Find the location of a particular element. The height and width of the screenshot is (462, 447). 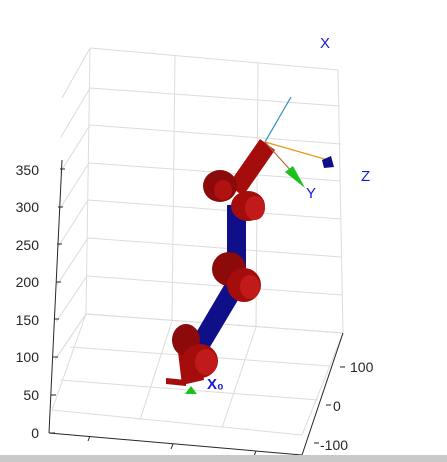

y-tick-0: 0 is located at coordinates (337, 406).